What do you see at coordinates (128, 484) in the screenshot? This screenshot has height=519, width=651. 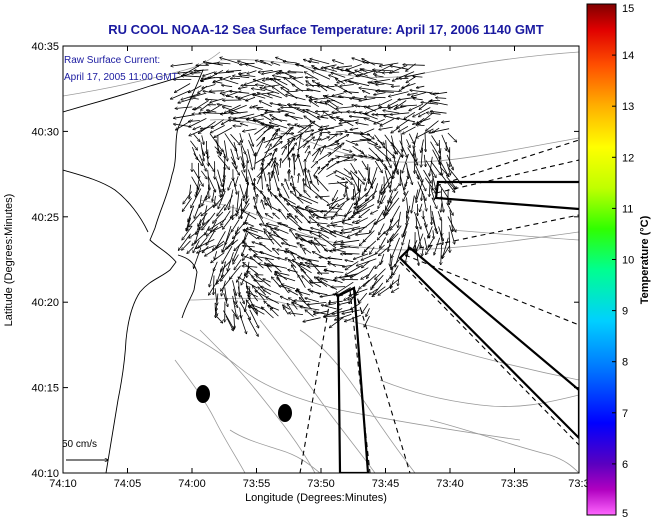 I see `x-tick-label: 74:05` at bounding box center [128, 484].